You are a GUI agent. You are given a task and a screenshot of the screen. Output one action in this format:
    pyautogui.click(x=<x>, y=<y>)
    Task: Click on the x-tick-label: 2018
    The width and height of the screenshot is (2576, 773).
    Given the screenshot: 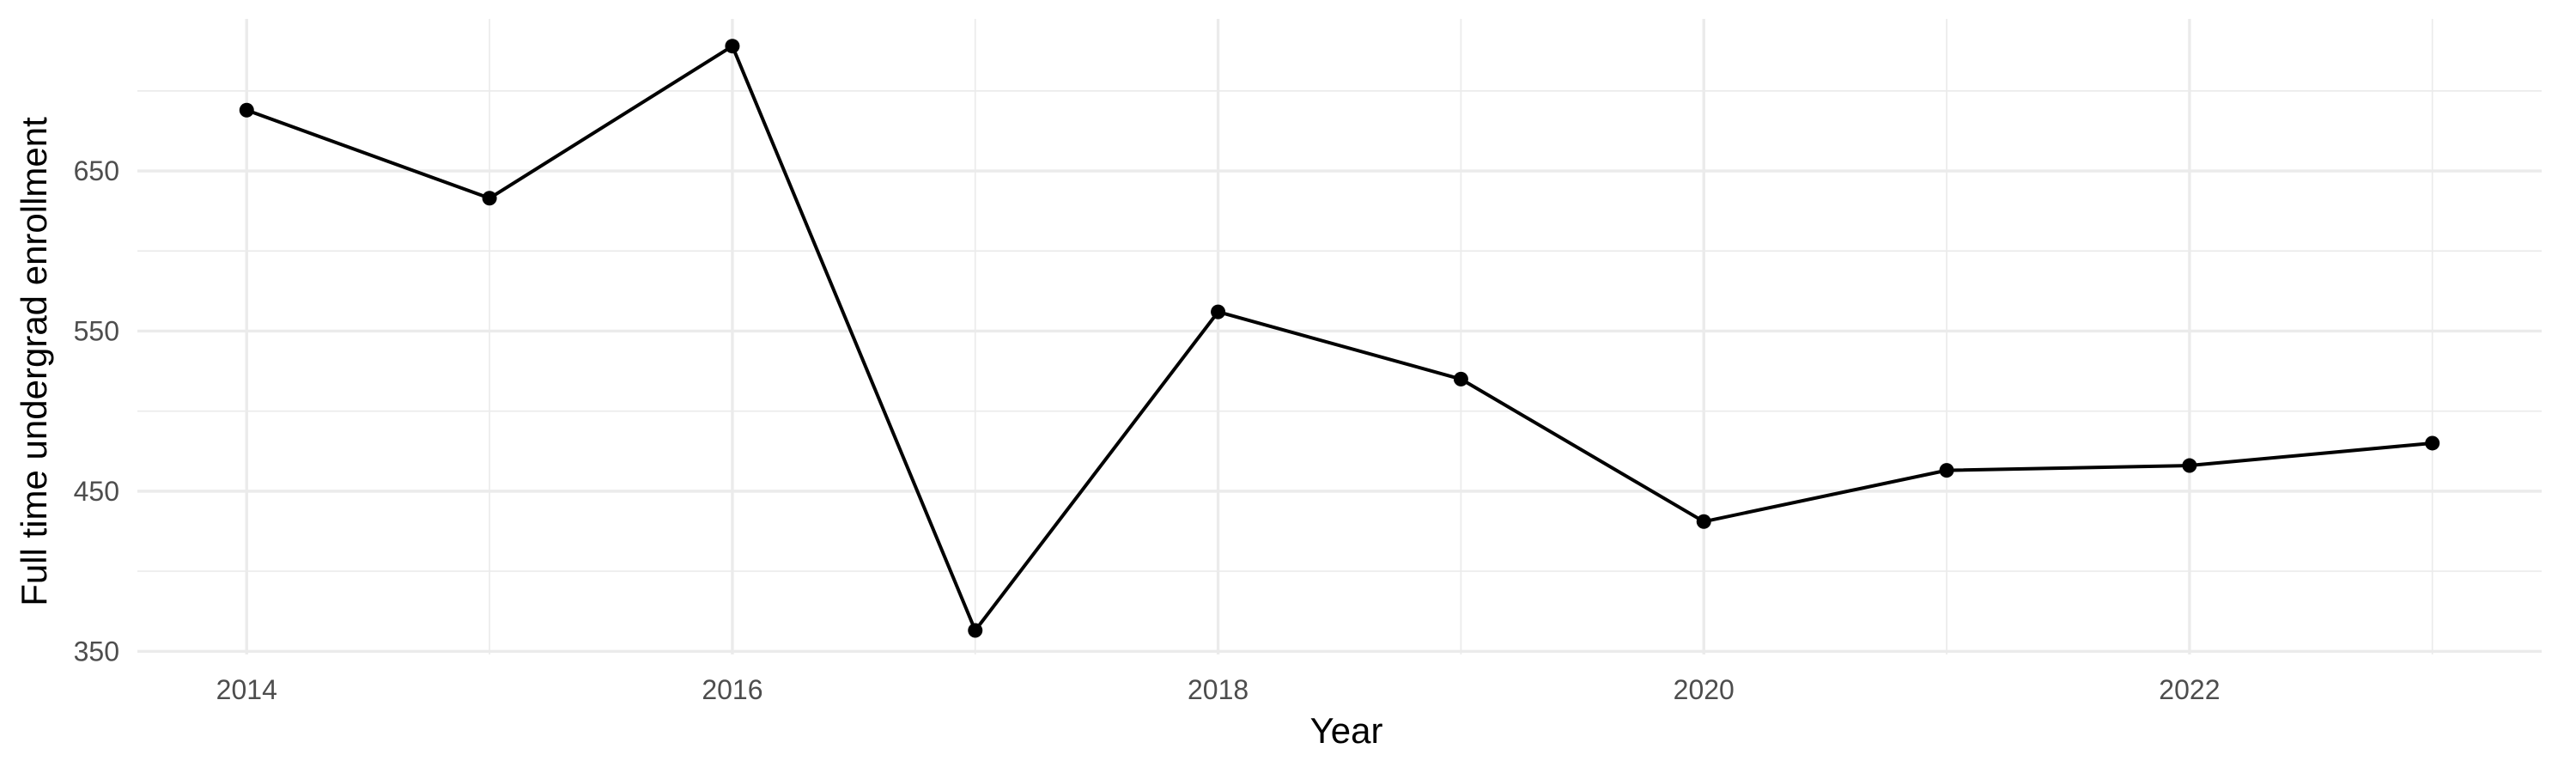 What is the action you would take?
    pyautogui.click(x=1218, y=689)
    